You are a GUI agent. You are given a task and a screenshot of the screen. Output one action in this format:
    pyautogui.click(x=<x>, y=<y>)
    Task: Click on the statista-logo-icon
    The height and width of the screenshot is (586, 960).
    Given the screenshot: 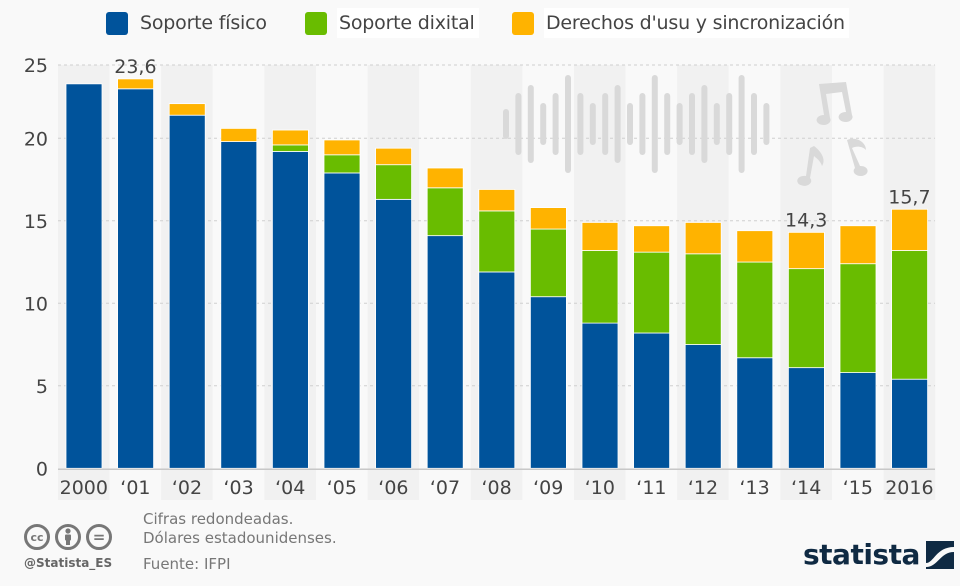 What is the action you would take?
    pyautogui.click(x=939, y=554)
    